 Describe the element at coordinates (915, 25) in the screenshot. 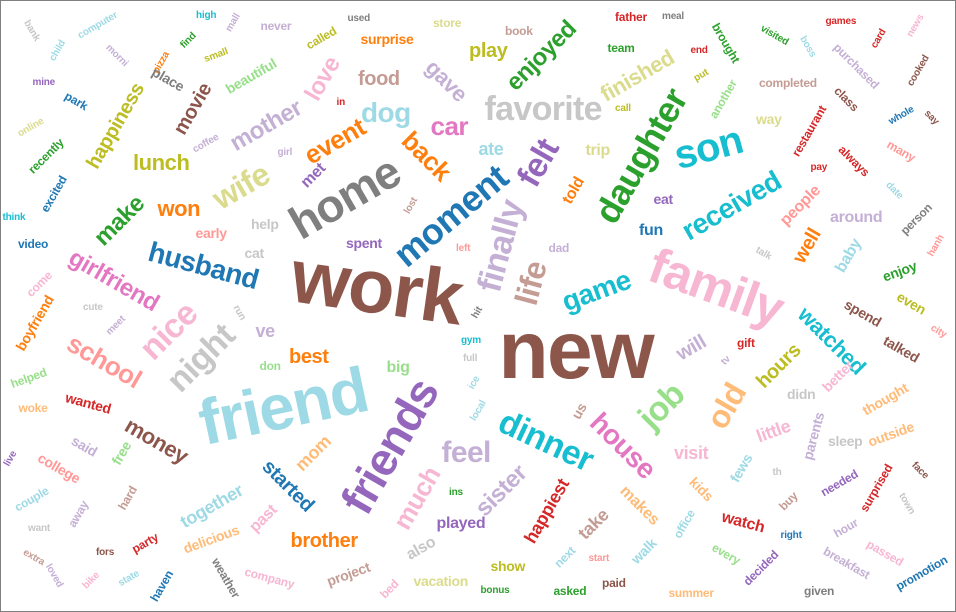

I see `cloud-word: news` at that location.